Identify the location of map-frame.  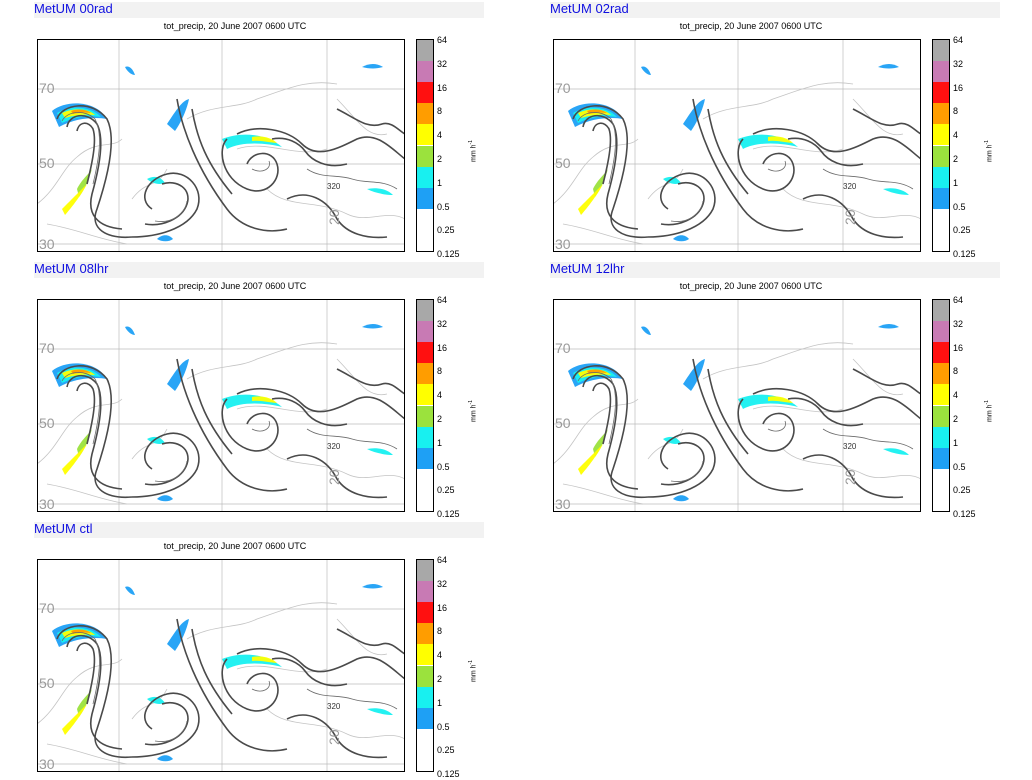
(221, 665).